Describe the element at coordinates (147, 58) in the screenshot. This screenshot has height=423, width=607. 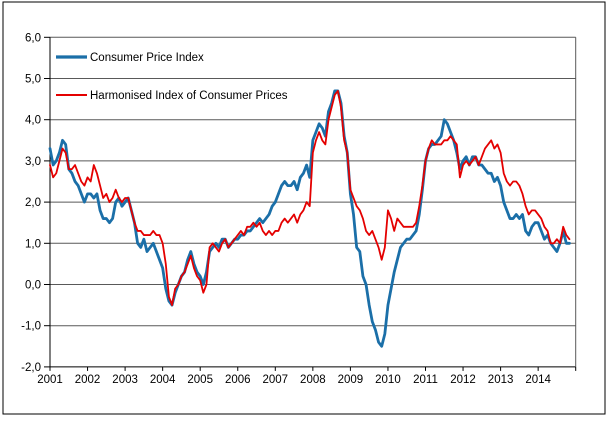
I see `legend-cpi-label: Consumer Price Index` at that location.